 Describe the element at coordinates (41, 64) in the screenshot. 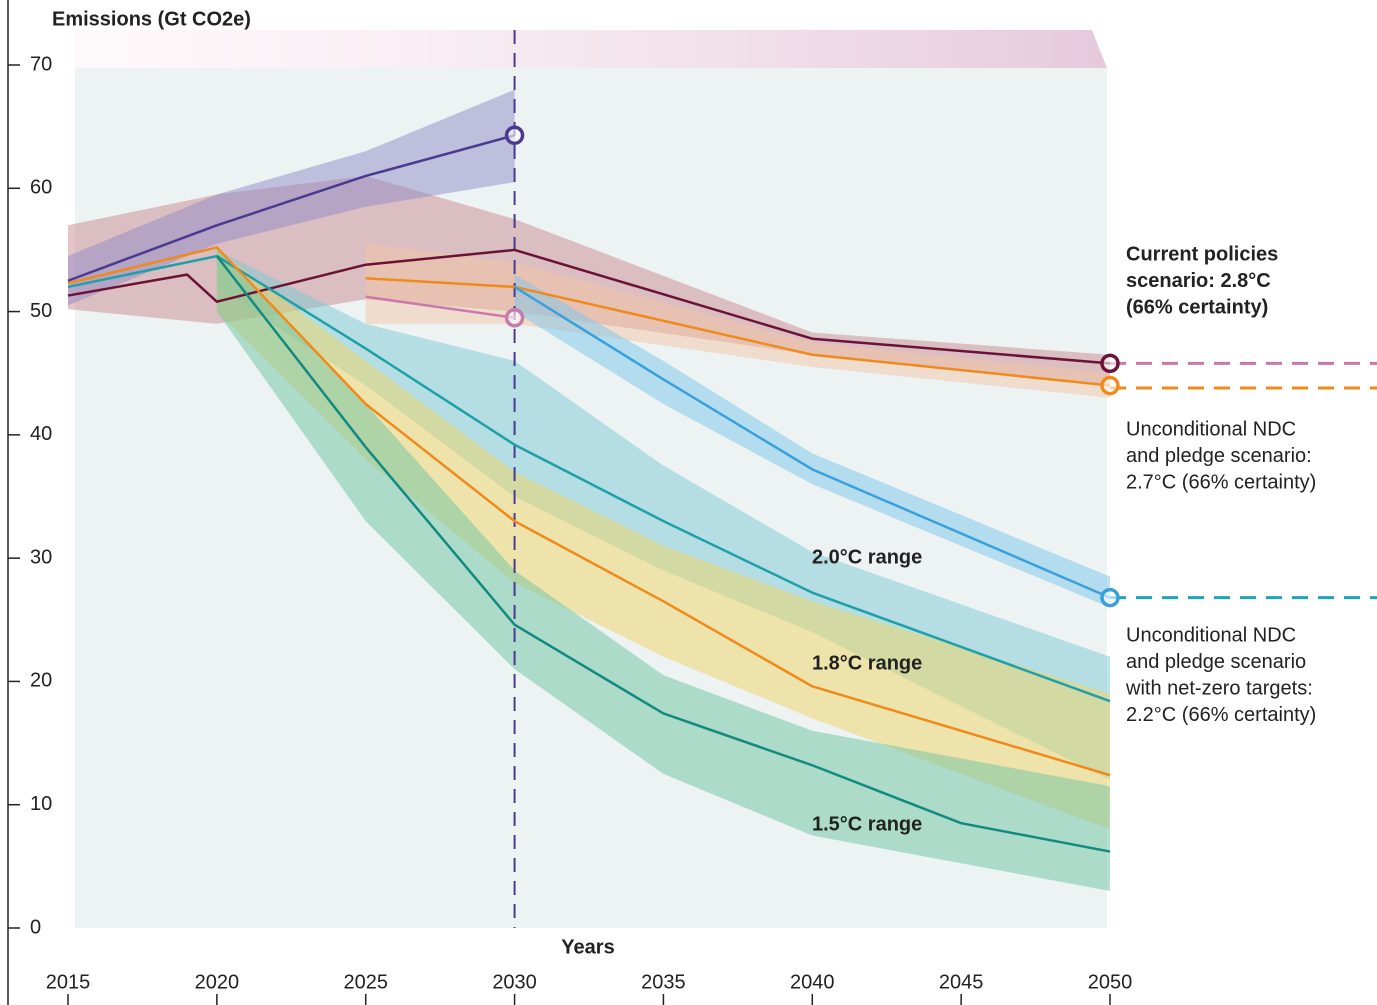

I see `y-tick-label: 70` at that location.